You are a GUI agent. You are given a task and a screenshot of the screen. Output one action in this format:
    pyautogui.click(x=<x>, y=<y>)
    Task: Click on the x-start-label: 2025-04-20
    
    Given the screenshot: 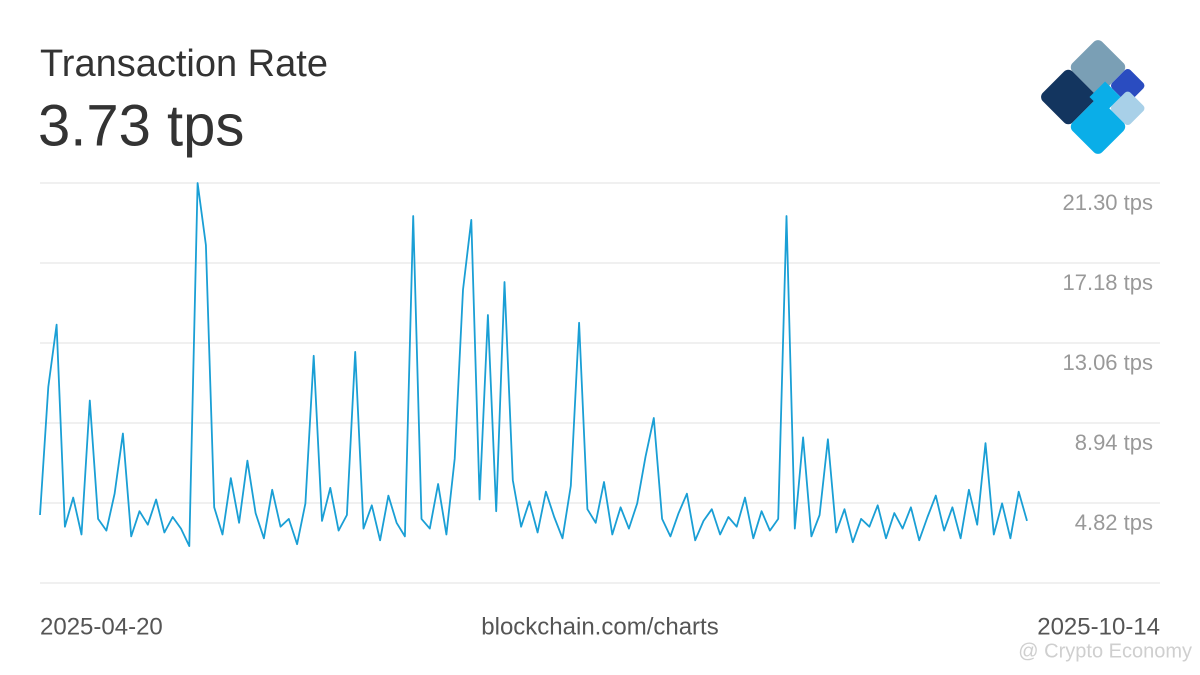 What is the action you would take?
    pyautogui.click(x=101, y=626)
    